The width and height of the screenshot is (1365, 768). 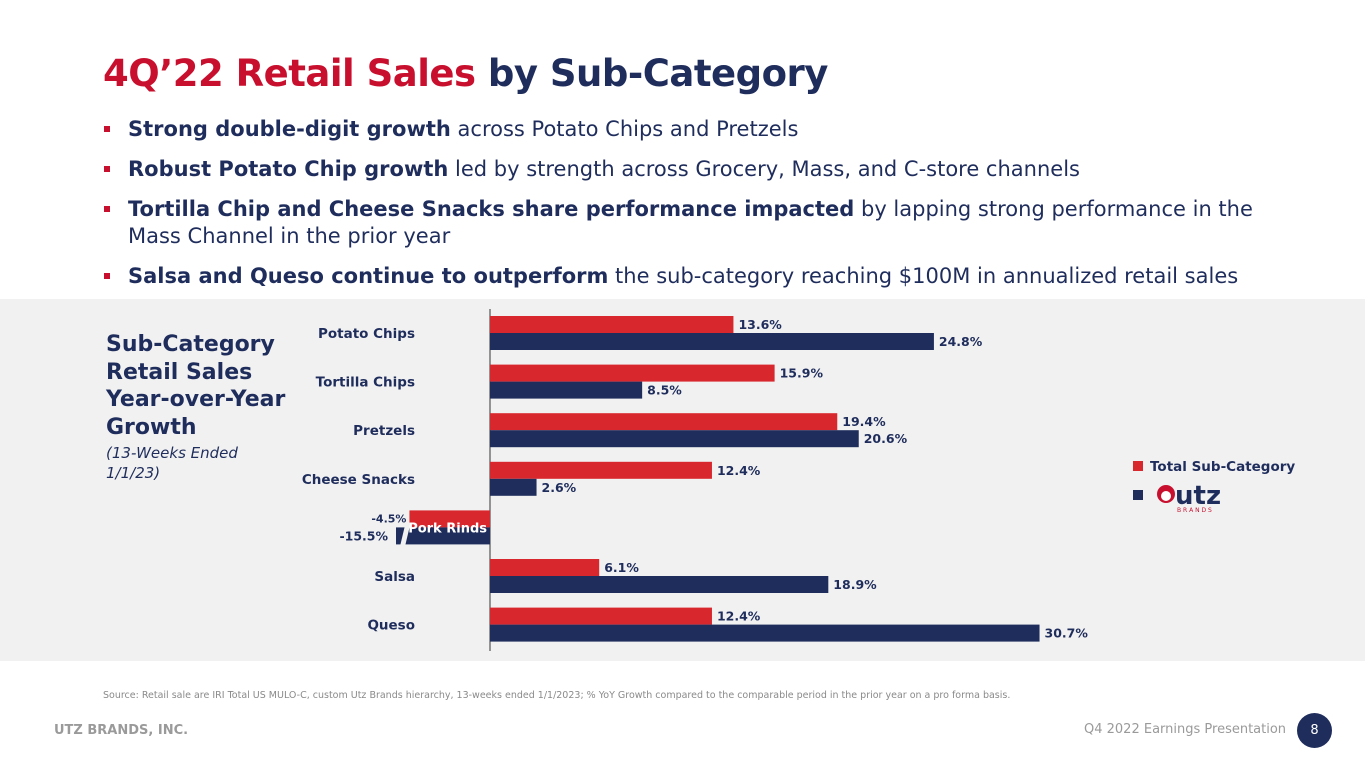 What do you see at coordinates (864, 421) in the screenshot?
I see `data-label-total: 19.4%` at bounding box center [864, 421].